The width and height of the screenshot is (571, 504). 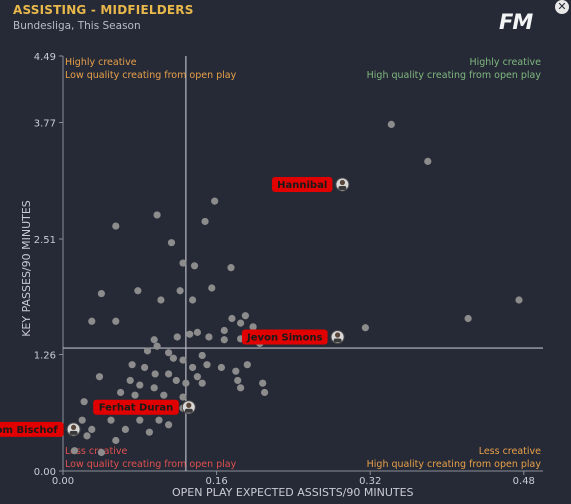 I want to click on fm-logo: FM, so click(x=516, y=22).